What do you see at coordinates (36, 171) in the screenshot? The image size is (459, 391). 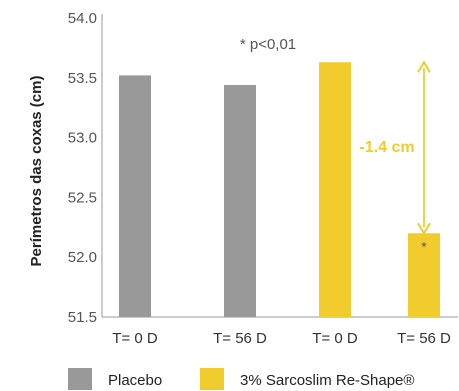 I see `y-axis-label: Perímetros das coxas (cm)` at bounding box center [36, 171].